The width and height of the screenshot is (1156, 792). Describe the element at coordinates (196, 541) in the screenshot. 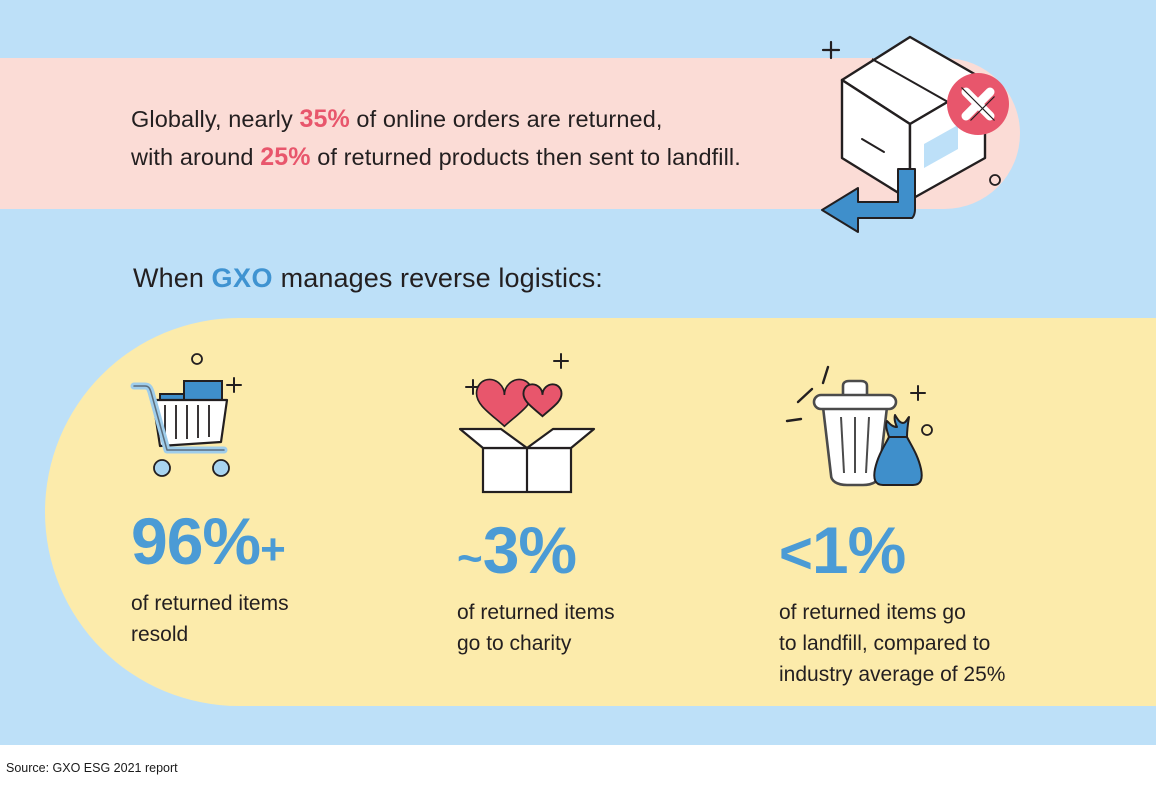

I see `stat-value-number: 96%` at that location.